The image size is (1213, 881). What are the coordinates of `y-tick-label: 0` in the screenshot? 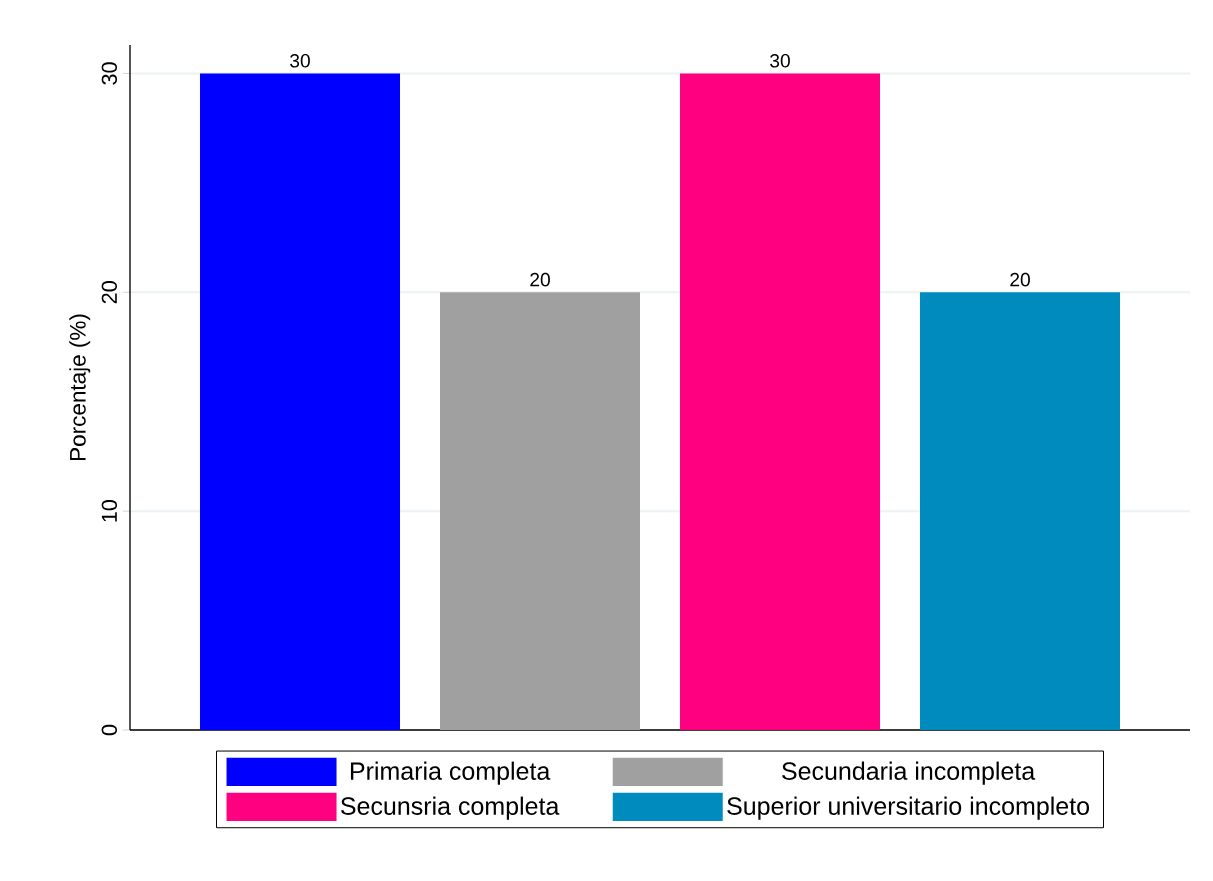 It's located at (109, 730).